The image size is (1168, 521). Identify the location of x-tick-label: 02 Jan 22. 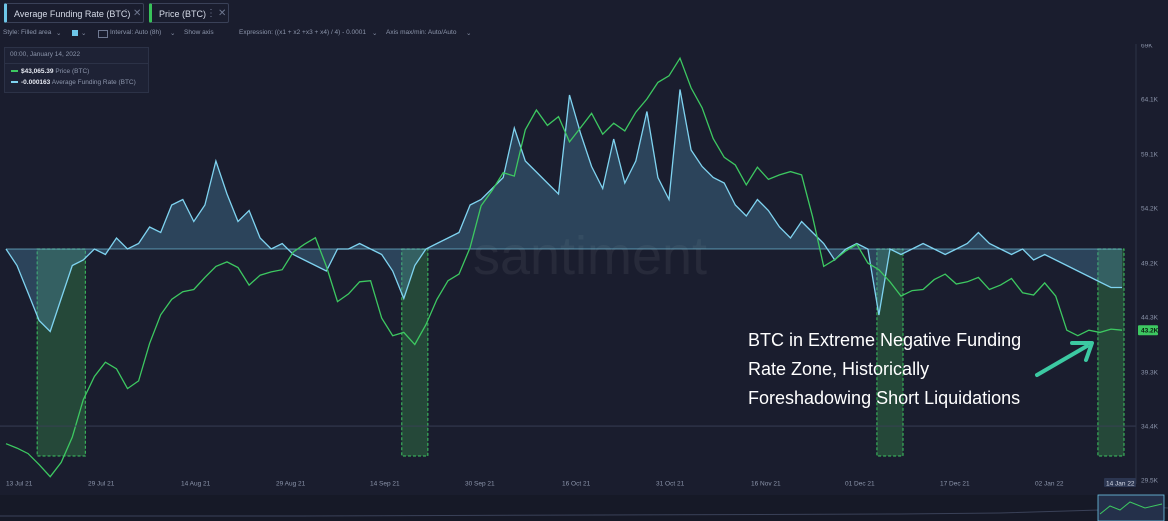
(1049, 484).